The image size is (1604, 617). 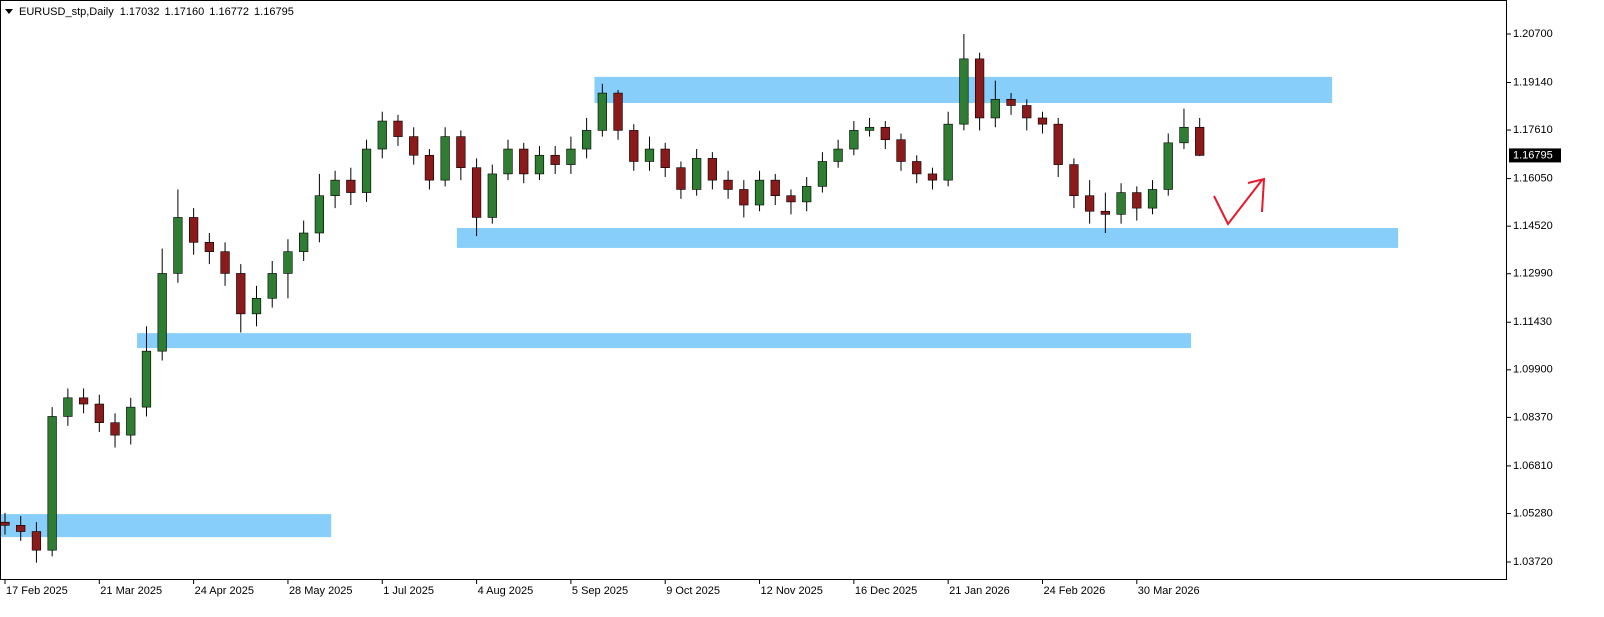 What do you see at coordinates (1533, 417) in the screenshot?
I see `y-tick-label: 1.08370` at bounding box center [1533, 417].